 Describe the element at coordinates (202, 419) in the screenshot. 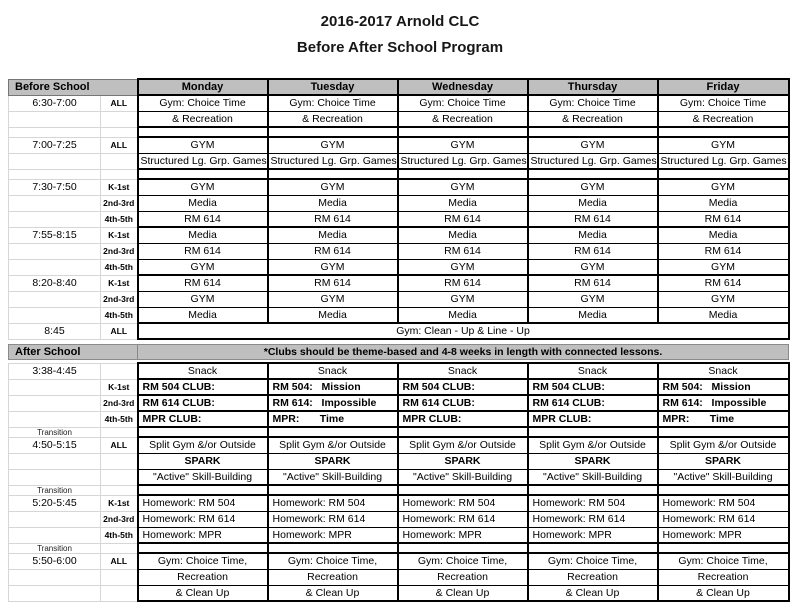

I see `schedule-cell-monday: MPR CLUB:` at that location.